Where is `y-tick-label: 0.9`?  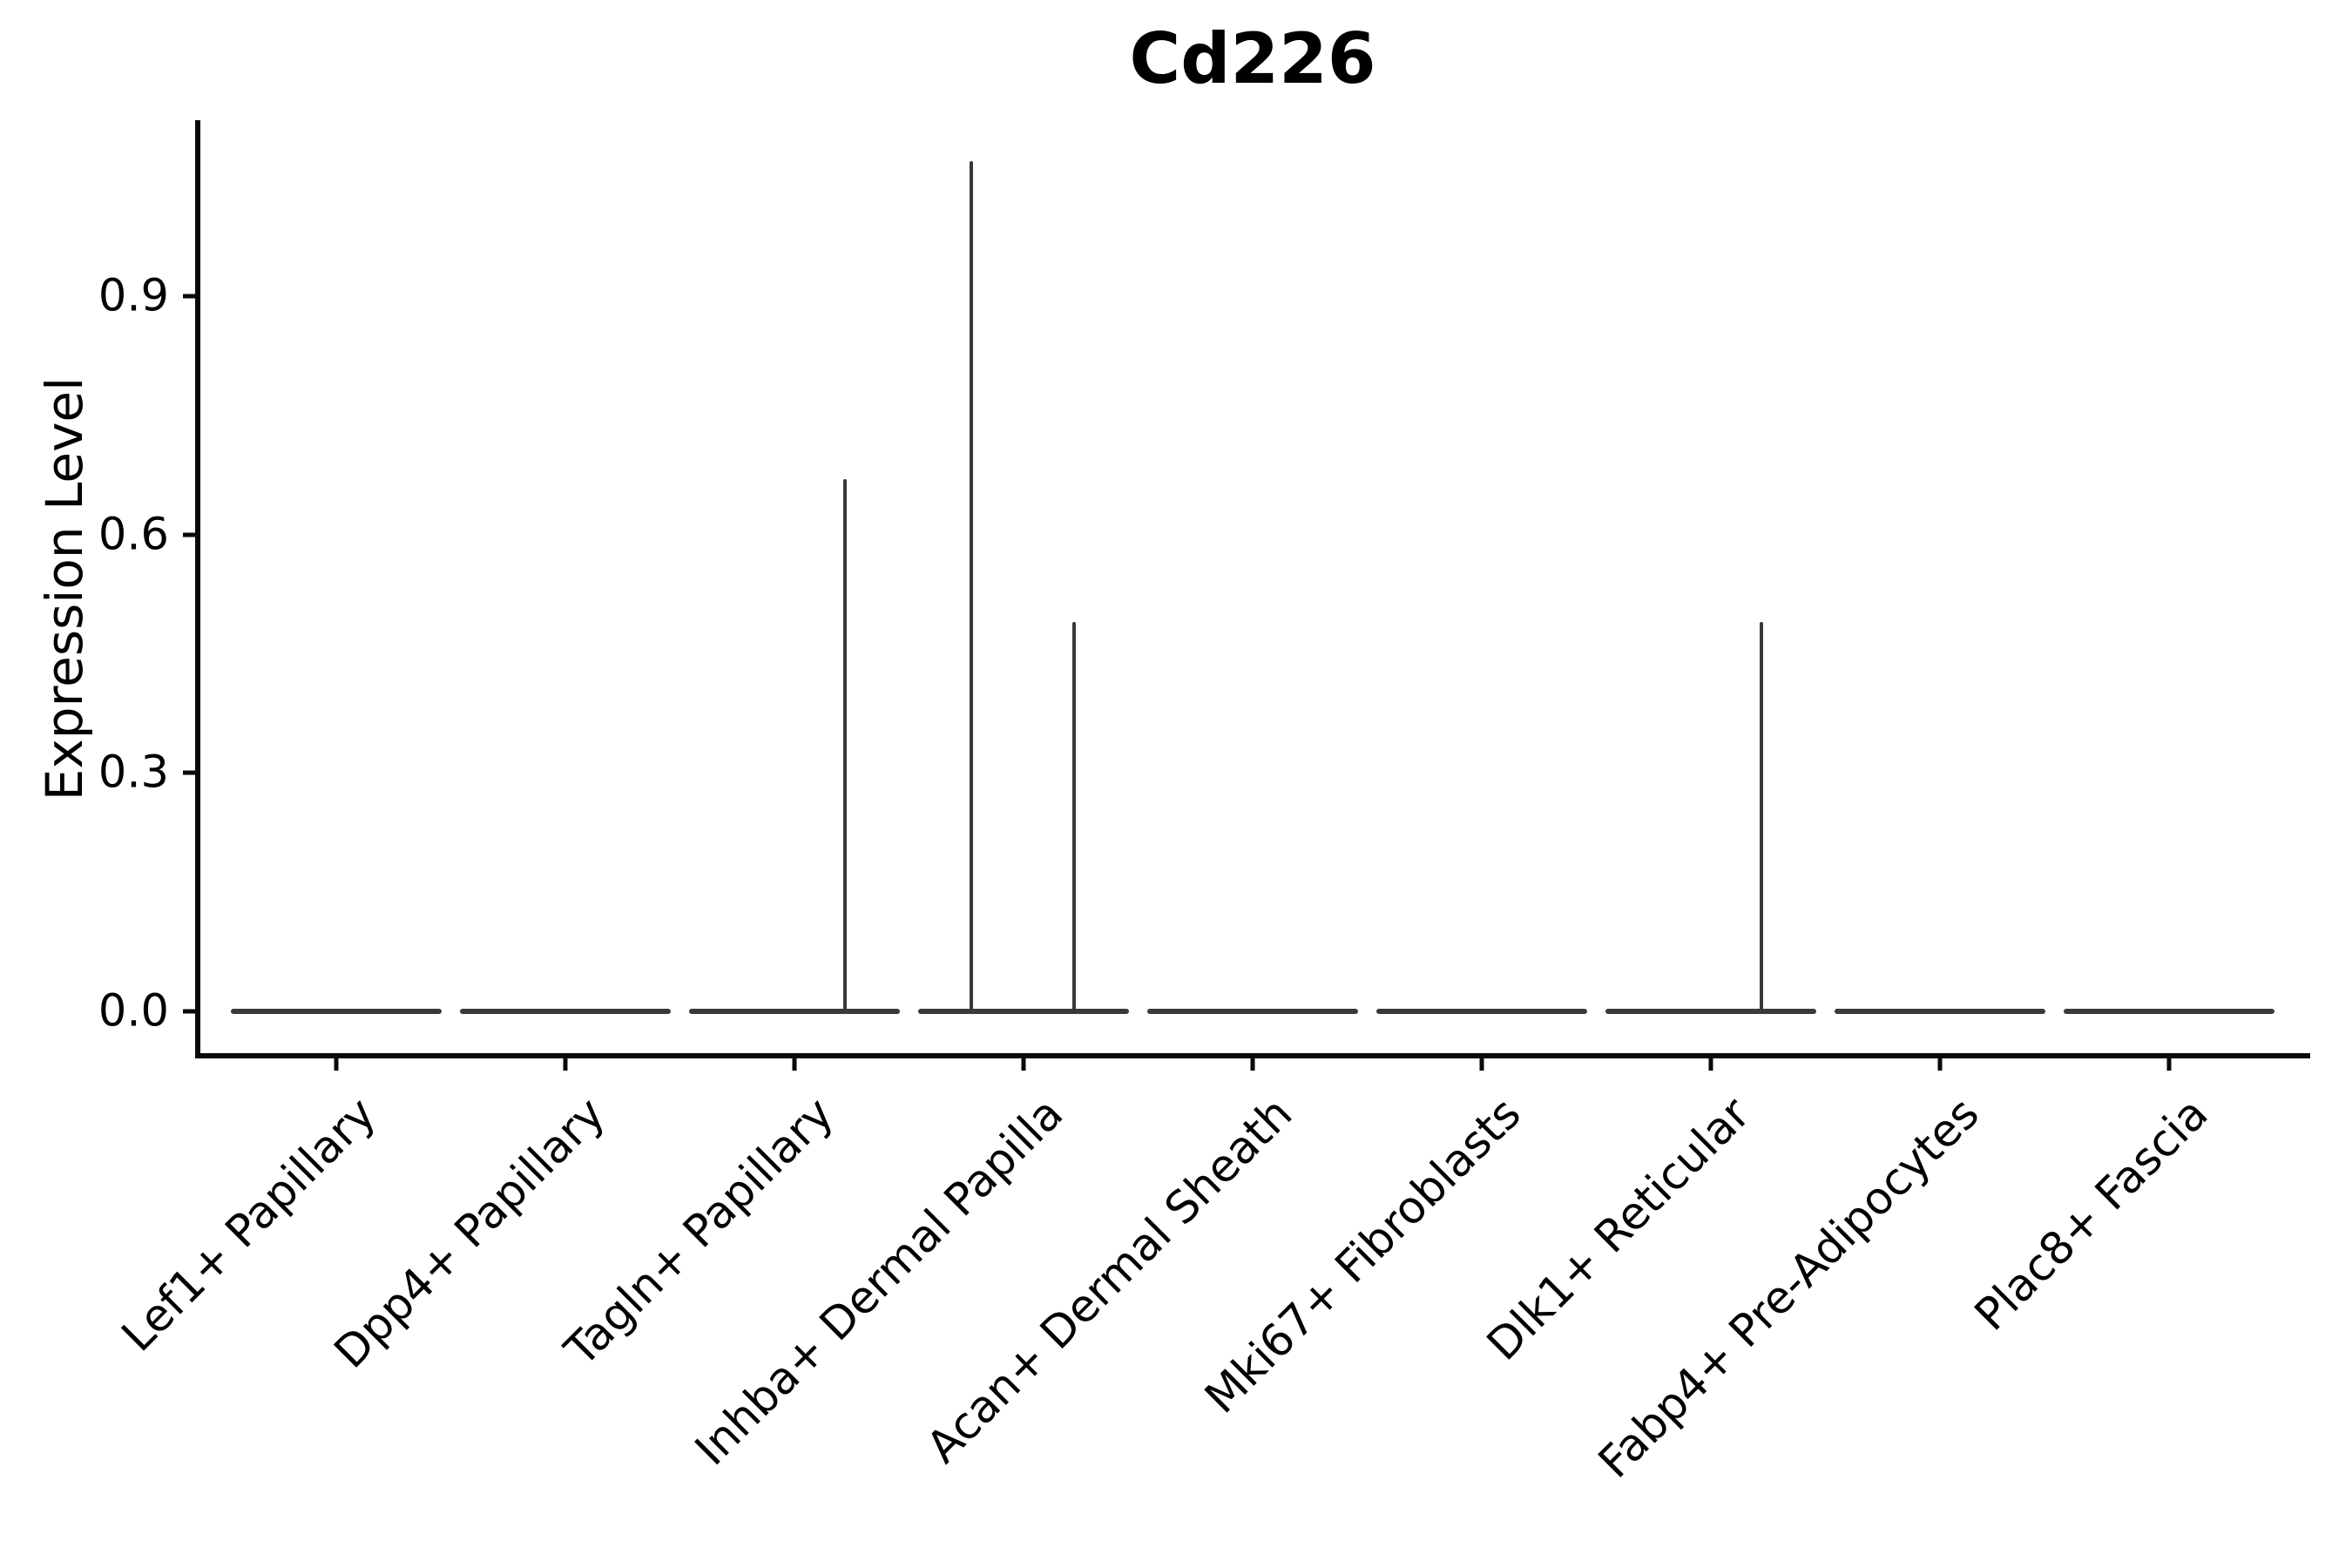 y-tick-label: 0.9 is located at coordinates (134, 296).